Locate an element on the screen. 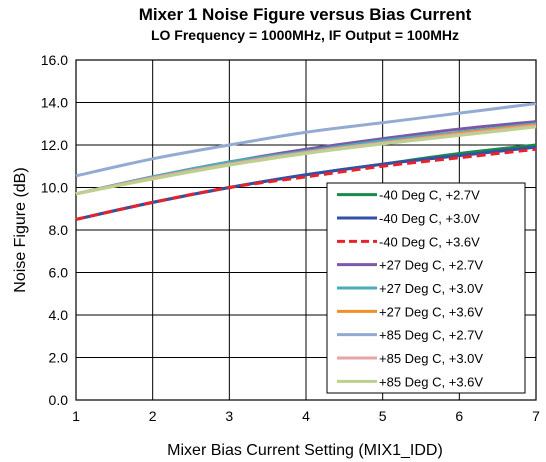 The image size is (546, 462). x-tick-label: 1 is located at coordinates (76, 416).